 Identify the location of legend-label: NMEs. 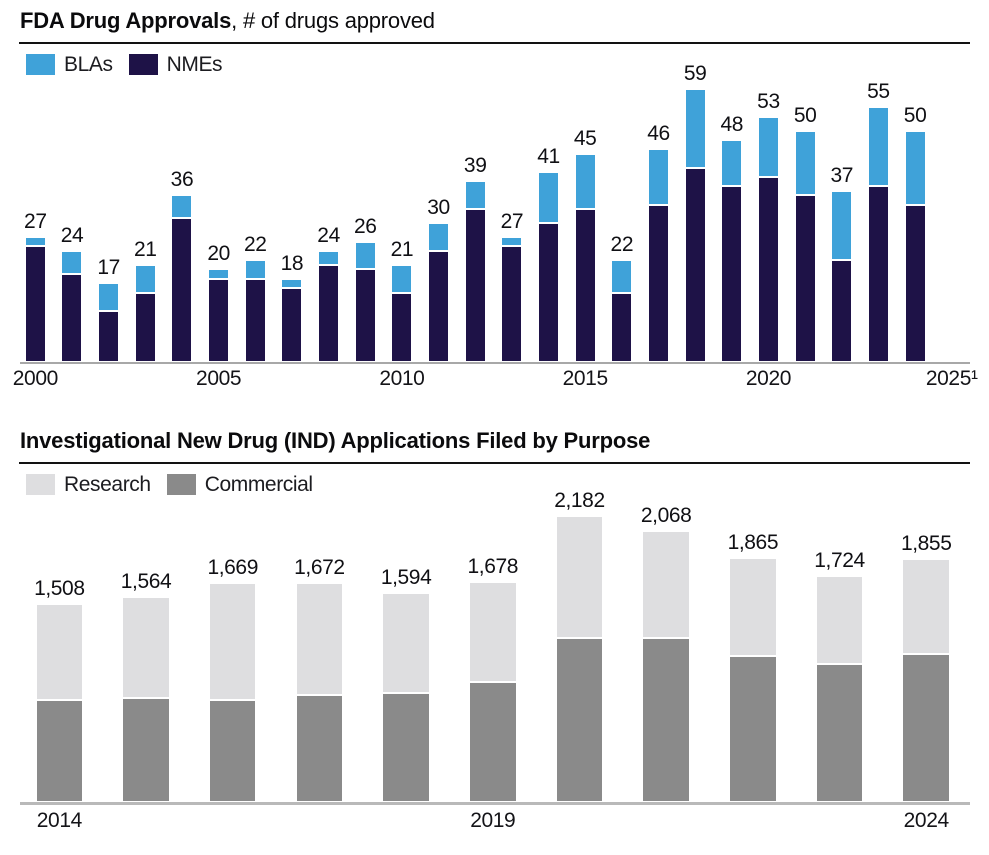
(194, 64).